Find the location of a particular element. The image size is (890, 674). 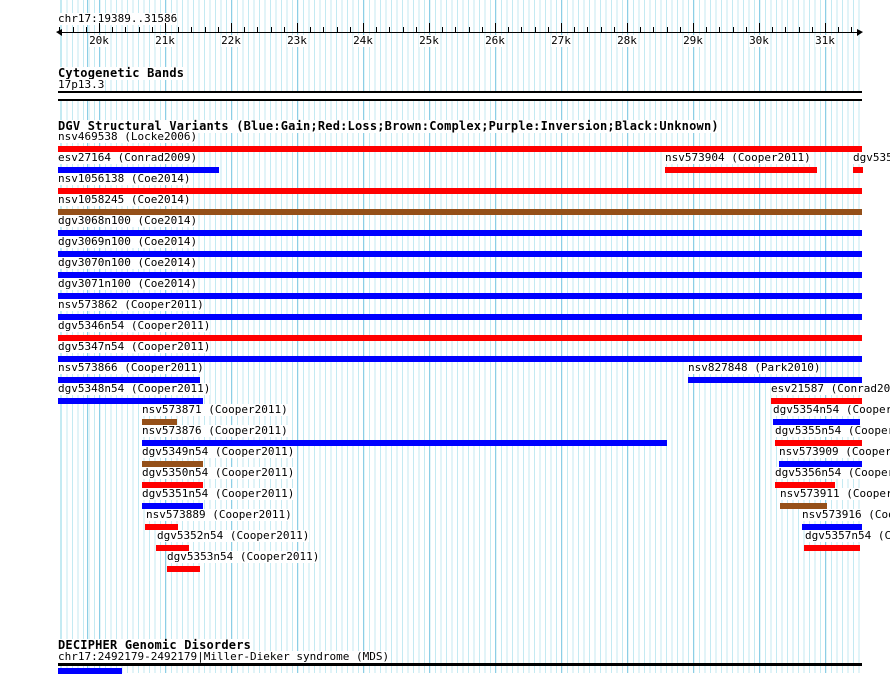

variant-label: dgv5352n54 (Cooper2011) is located at coordinates (233, 535).